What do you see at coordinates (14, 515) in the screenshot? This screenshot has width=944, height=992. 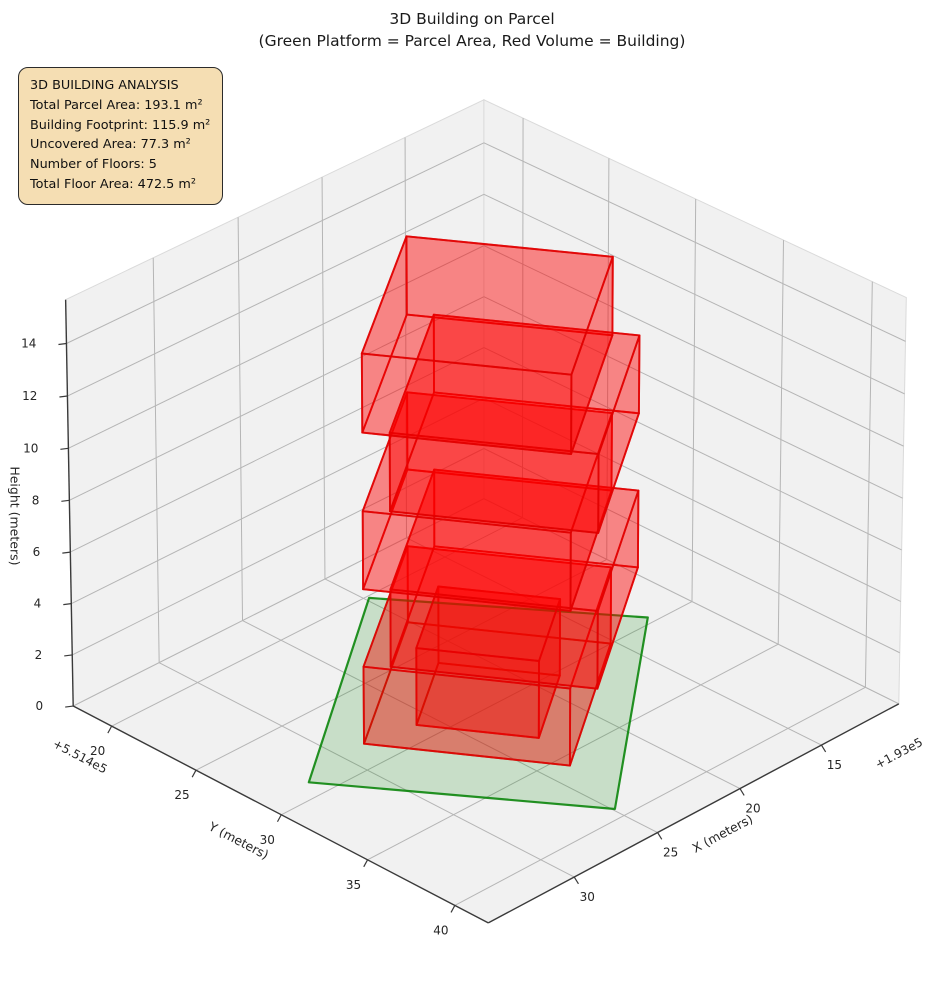 I see `z-axis-title: Height (meters)` at bounding box center [14, 515].